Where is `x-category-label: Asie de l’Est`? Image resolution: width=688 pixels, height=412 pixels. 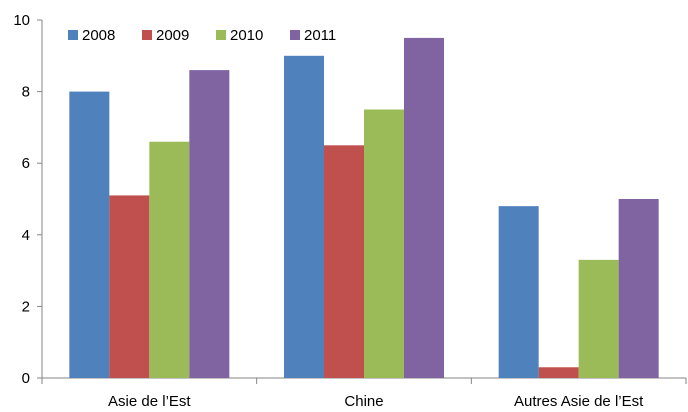 x-category-label: Asie de l’Est is located at coordinates (149, 401).